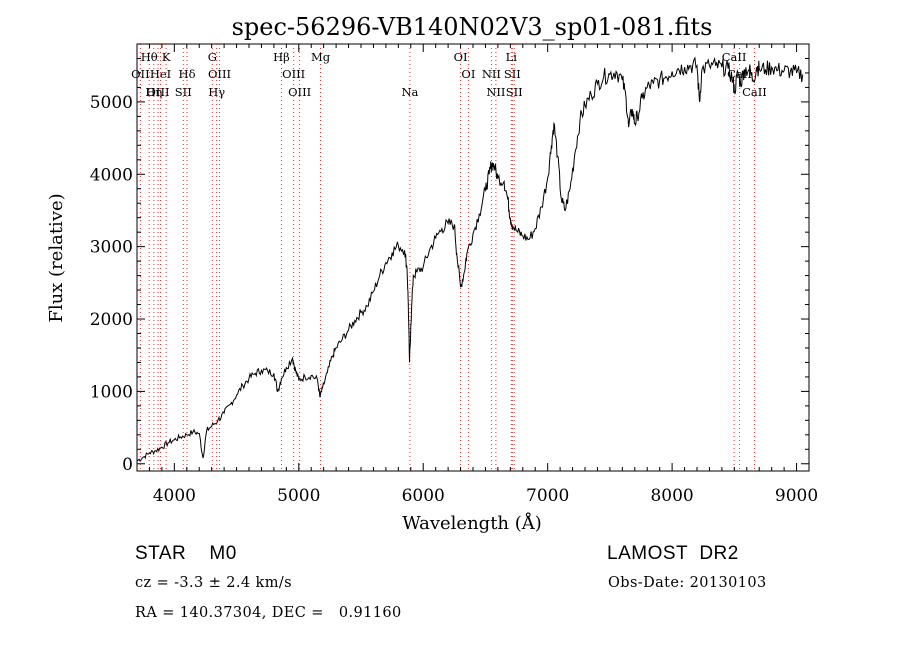  What do you see at coordinates (472, 27) in the screenshot?
I see `chart-title: spec-56296-VB140N02V3_sp01-081.fits` at bounding box center [472, 27].